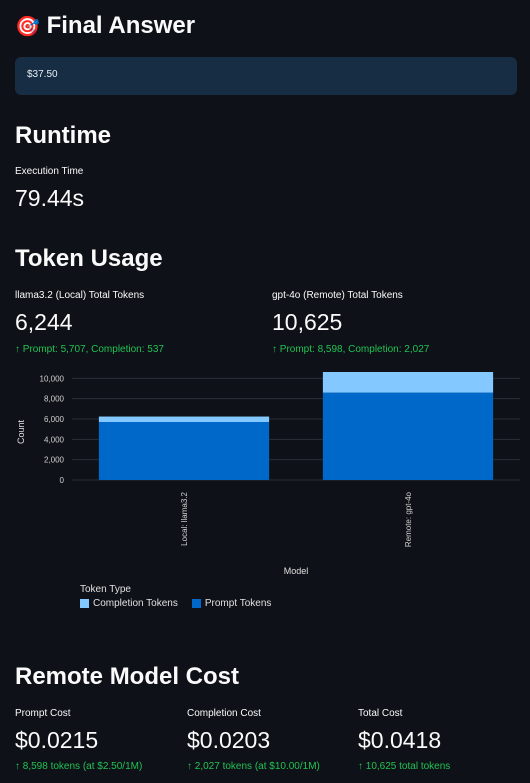 This screenshot has height=783, width=530. Describe the element at coordinates (50, 198) in the screenshot. I see `execution-time-value: 79.44s` at that location.